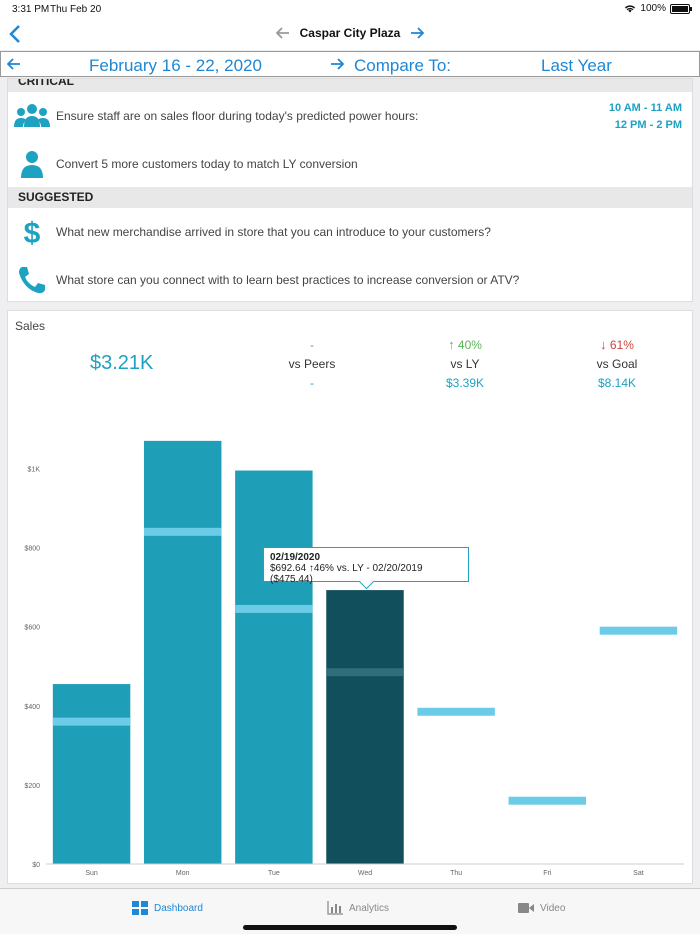 This screenshot has height=934, width=700. I want to click on ly-change: ↑ 40%, so click(465, 345).